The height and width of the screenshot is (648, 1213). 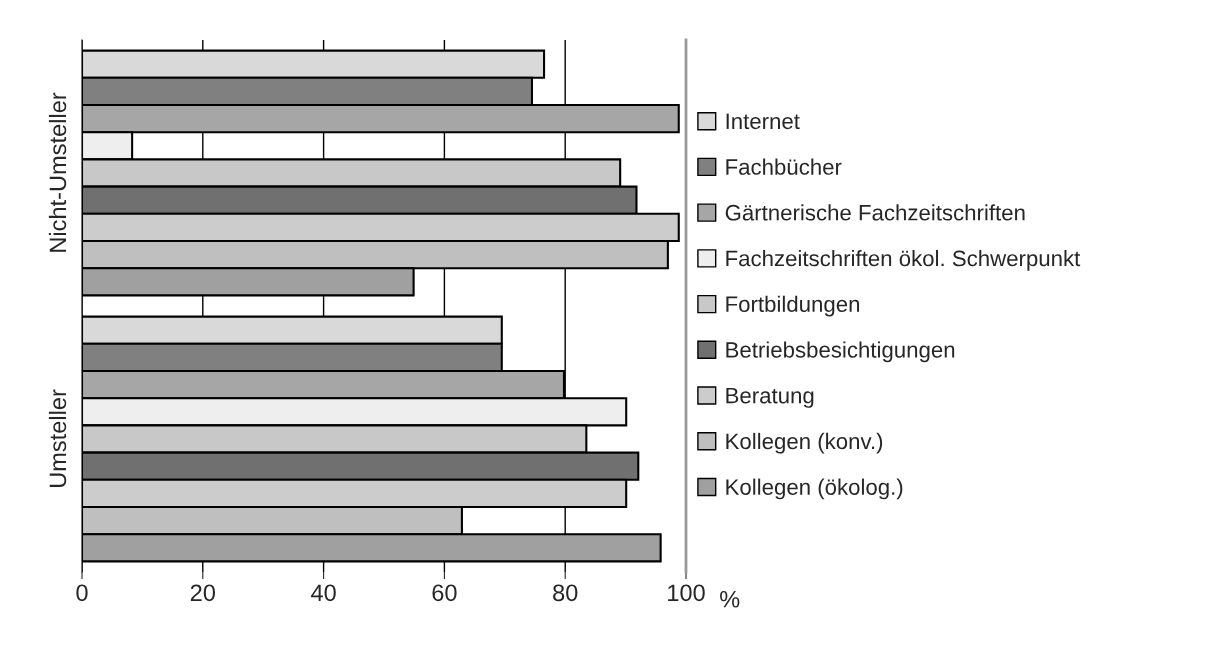 What do you see at coordinates (57, 438) in the screenshot?
I see `y-tick-label: Umsteller` at bounding box center [57, 438].